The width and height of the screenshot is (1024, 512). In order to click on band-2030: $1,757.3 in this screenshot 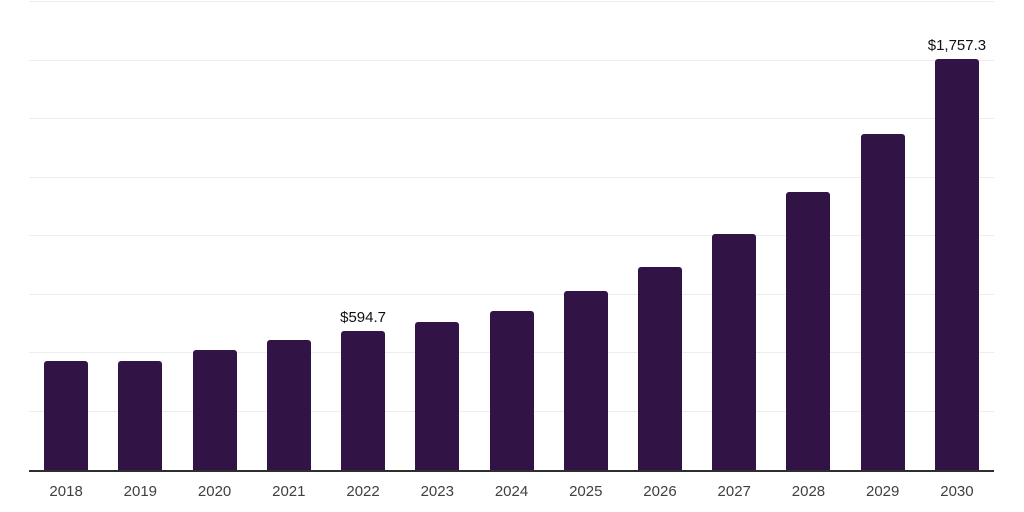, I will do `click(957, 236)`.